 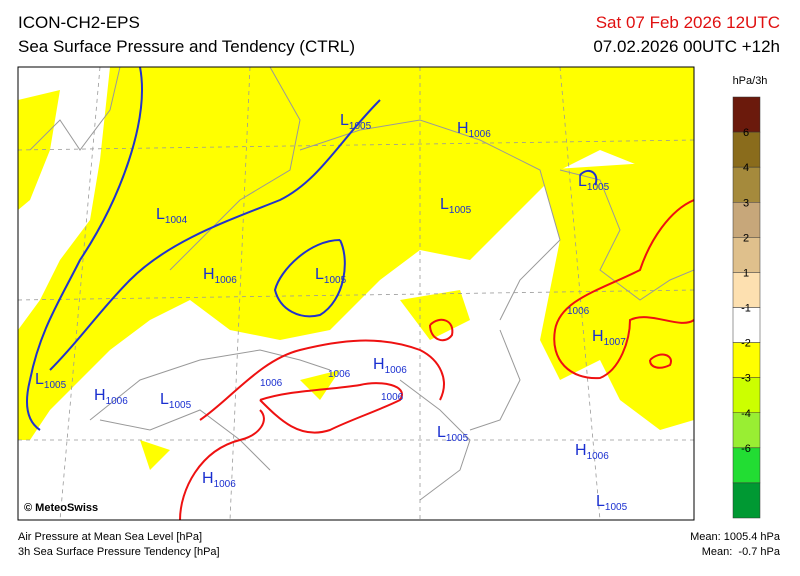 What do you see at coordinates (746, 414) in the screenshot?
I see `legend-label: -4` at bounding box center [746, 414].